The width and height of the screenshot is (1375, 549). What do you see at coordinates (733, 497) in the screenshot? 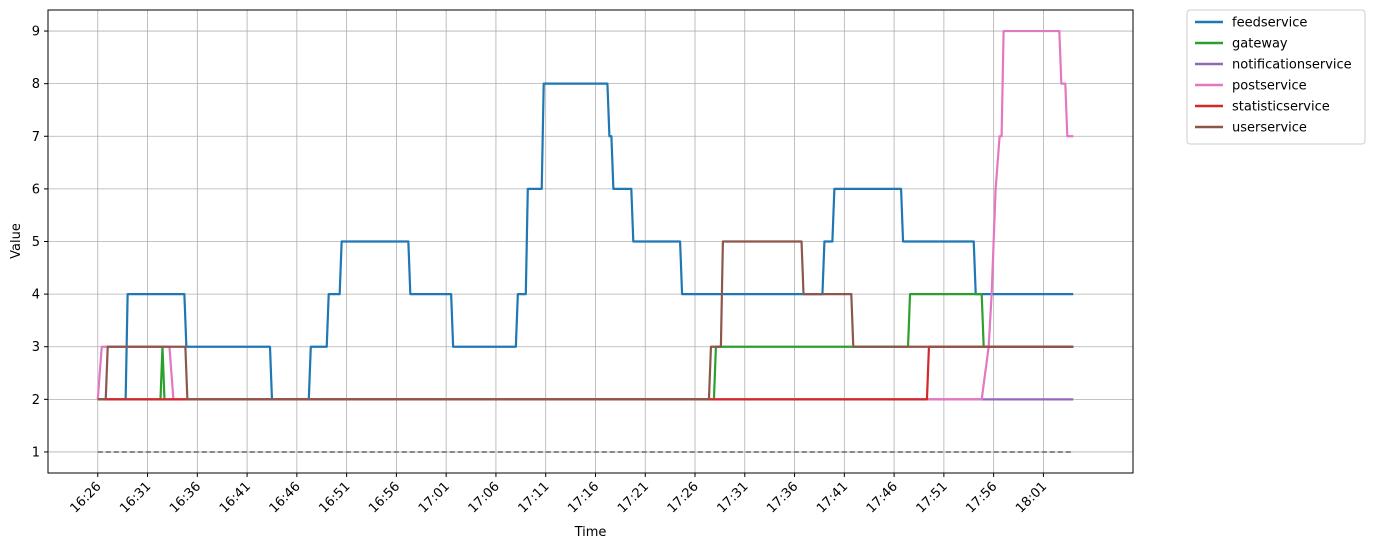
I see `x-tick-label: 17:31` at bounding box center [733, 497].